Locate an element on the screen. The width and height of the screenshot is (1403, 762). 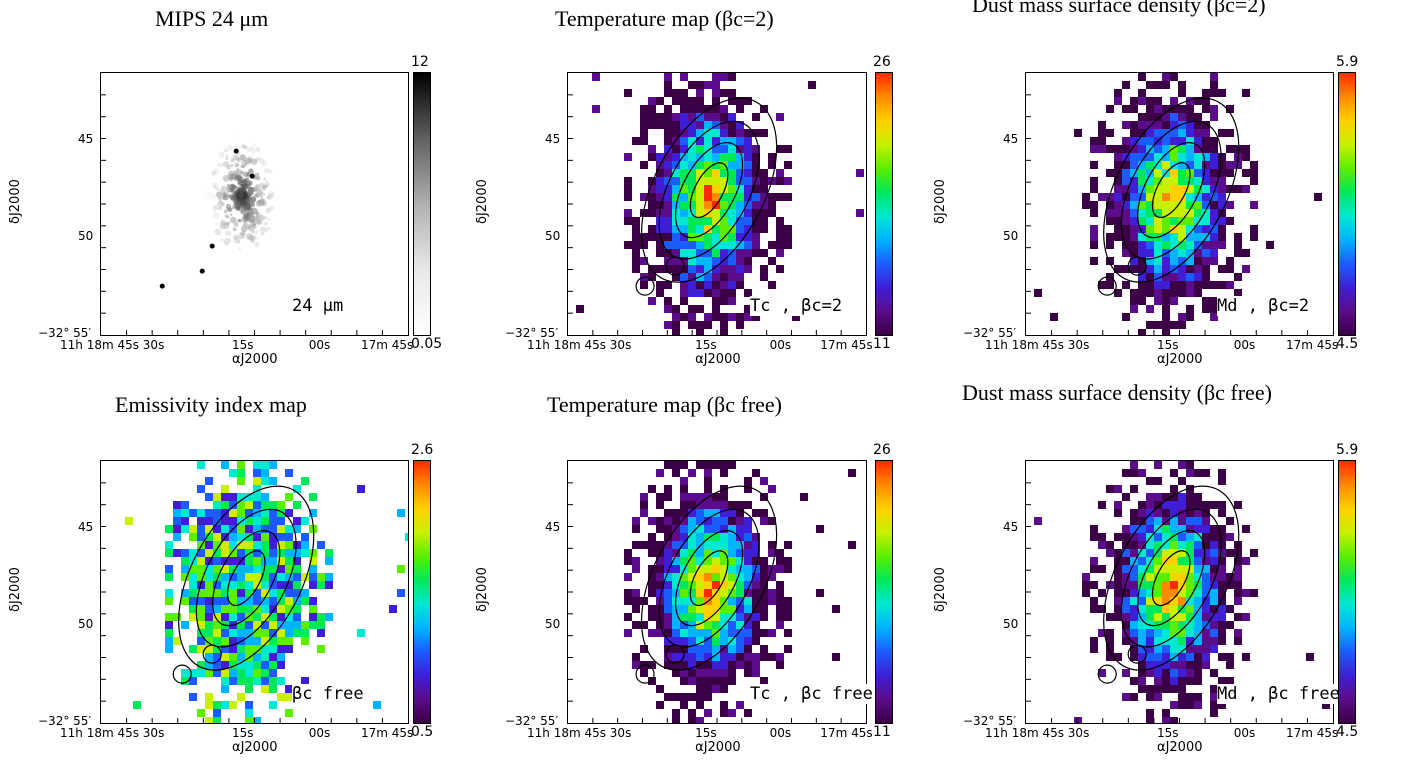
y-tick-label: −32° 55′ is located at coordinates (65, 721).